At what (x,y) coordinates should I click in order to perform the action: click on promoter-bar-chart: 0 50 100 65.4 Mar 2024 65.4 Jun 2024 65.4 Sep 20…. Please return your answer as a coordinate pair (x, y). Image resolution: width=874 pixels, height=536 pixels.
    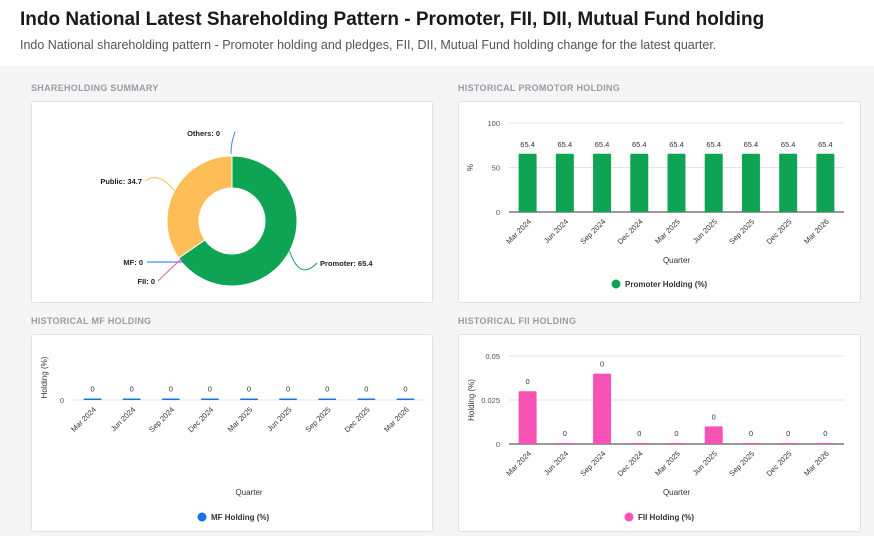
    Looking at the image, I should click on (655, 204).